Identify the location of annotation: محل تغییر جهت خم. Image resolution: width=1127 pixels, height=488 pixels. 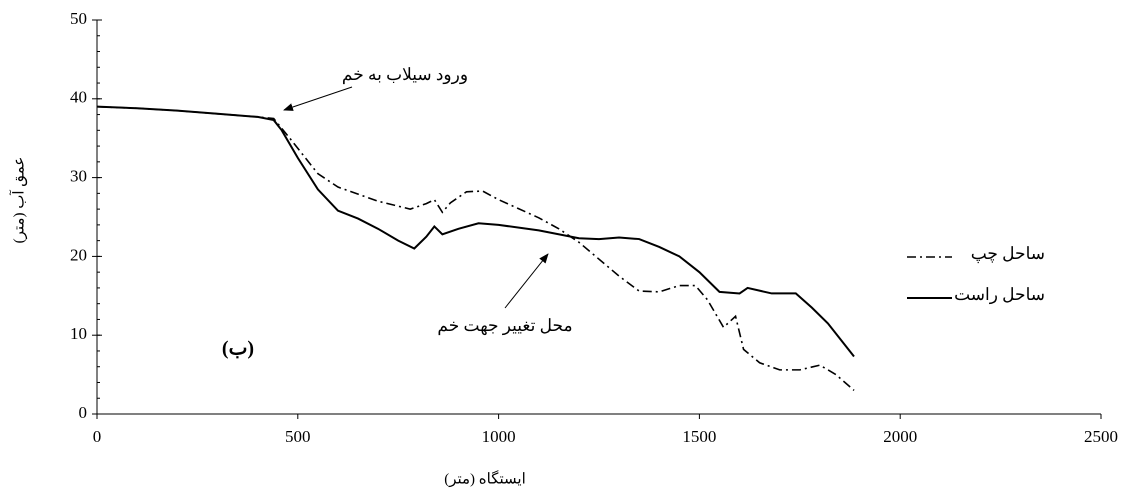
(504, 326).